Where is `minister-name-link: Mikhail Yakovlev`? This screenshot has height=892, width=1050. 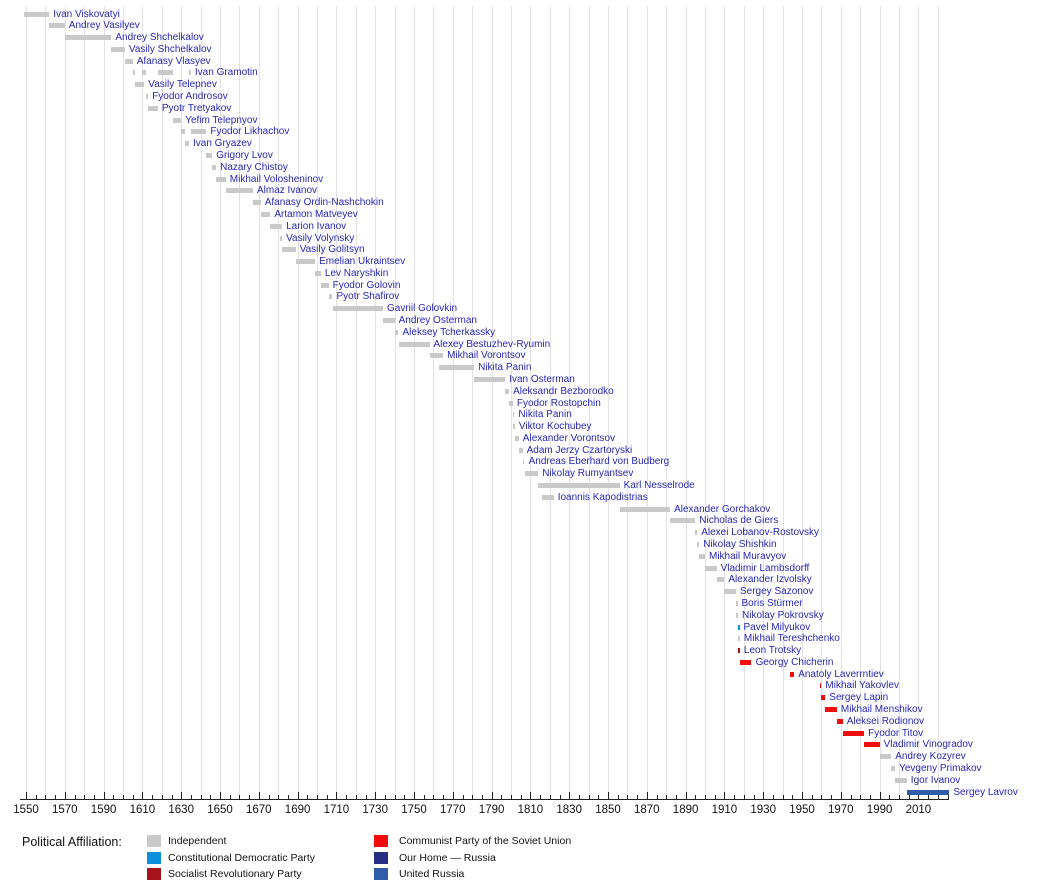
minister-name-link: Mikhail Yakovlev is located at coordinates (862, 686).